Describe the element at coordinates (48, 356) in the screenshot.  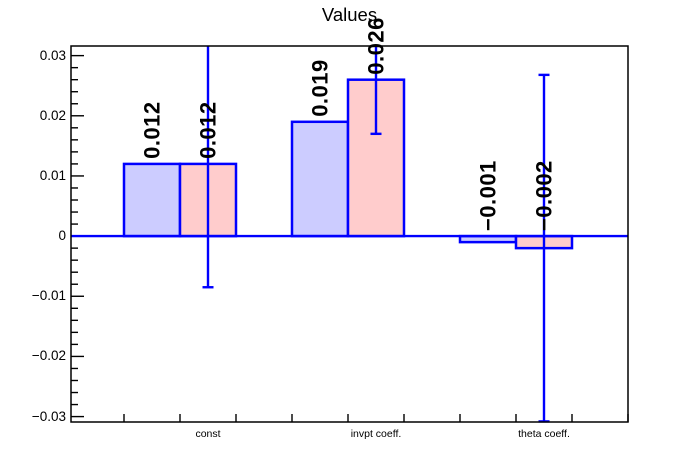
I see `y-axis-tick-label: −0.02` at that location.